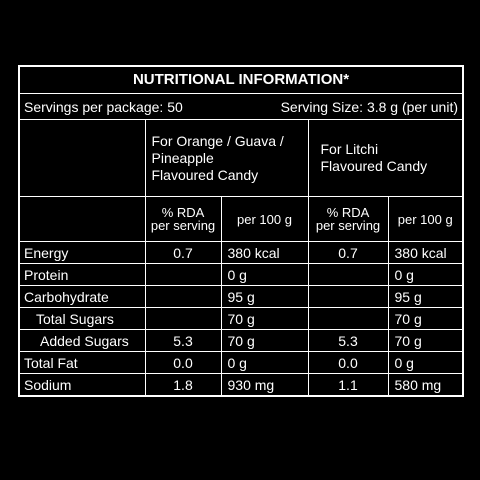  I want to click on nutrient-value: 580 mg, so click(425, 385).